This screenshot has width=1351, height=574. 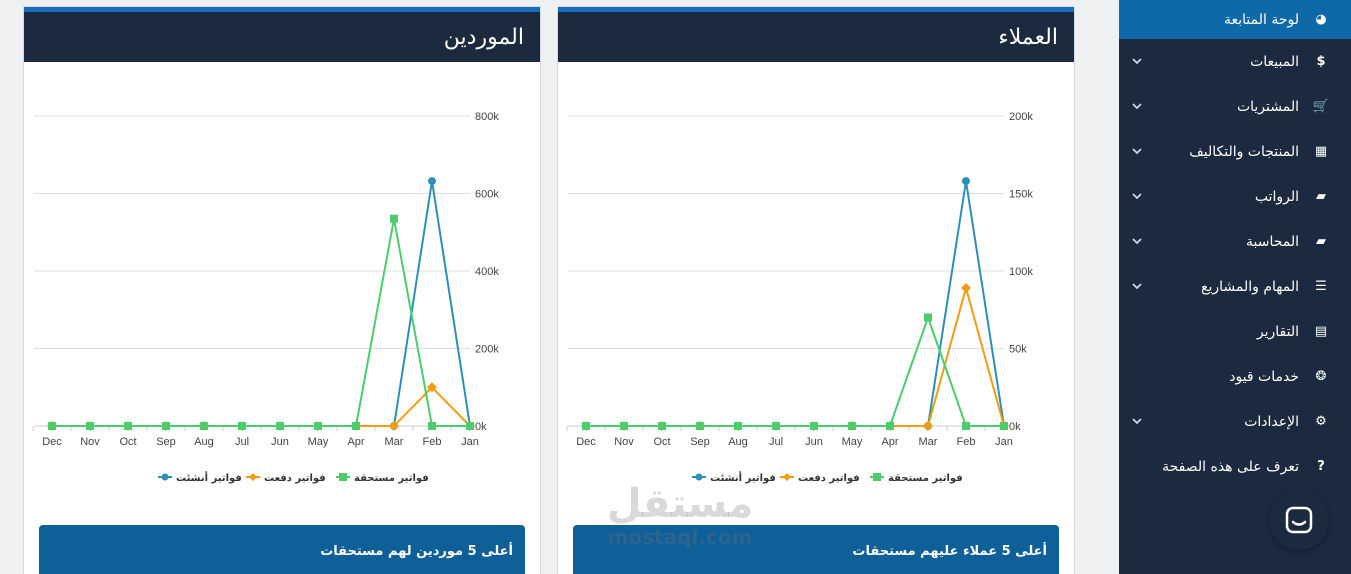 I want to click on sidebar-item-label: الرواتب, so click(x=1276, y=196).